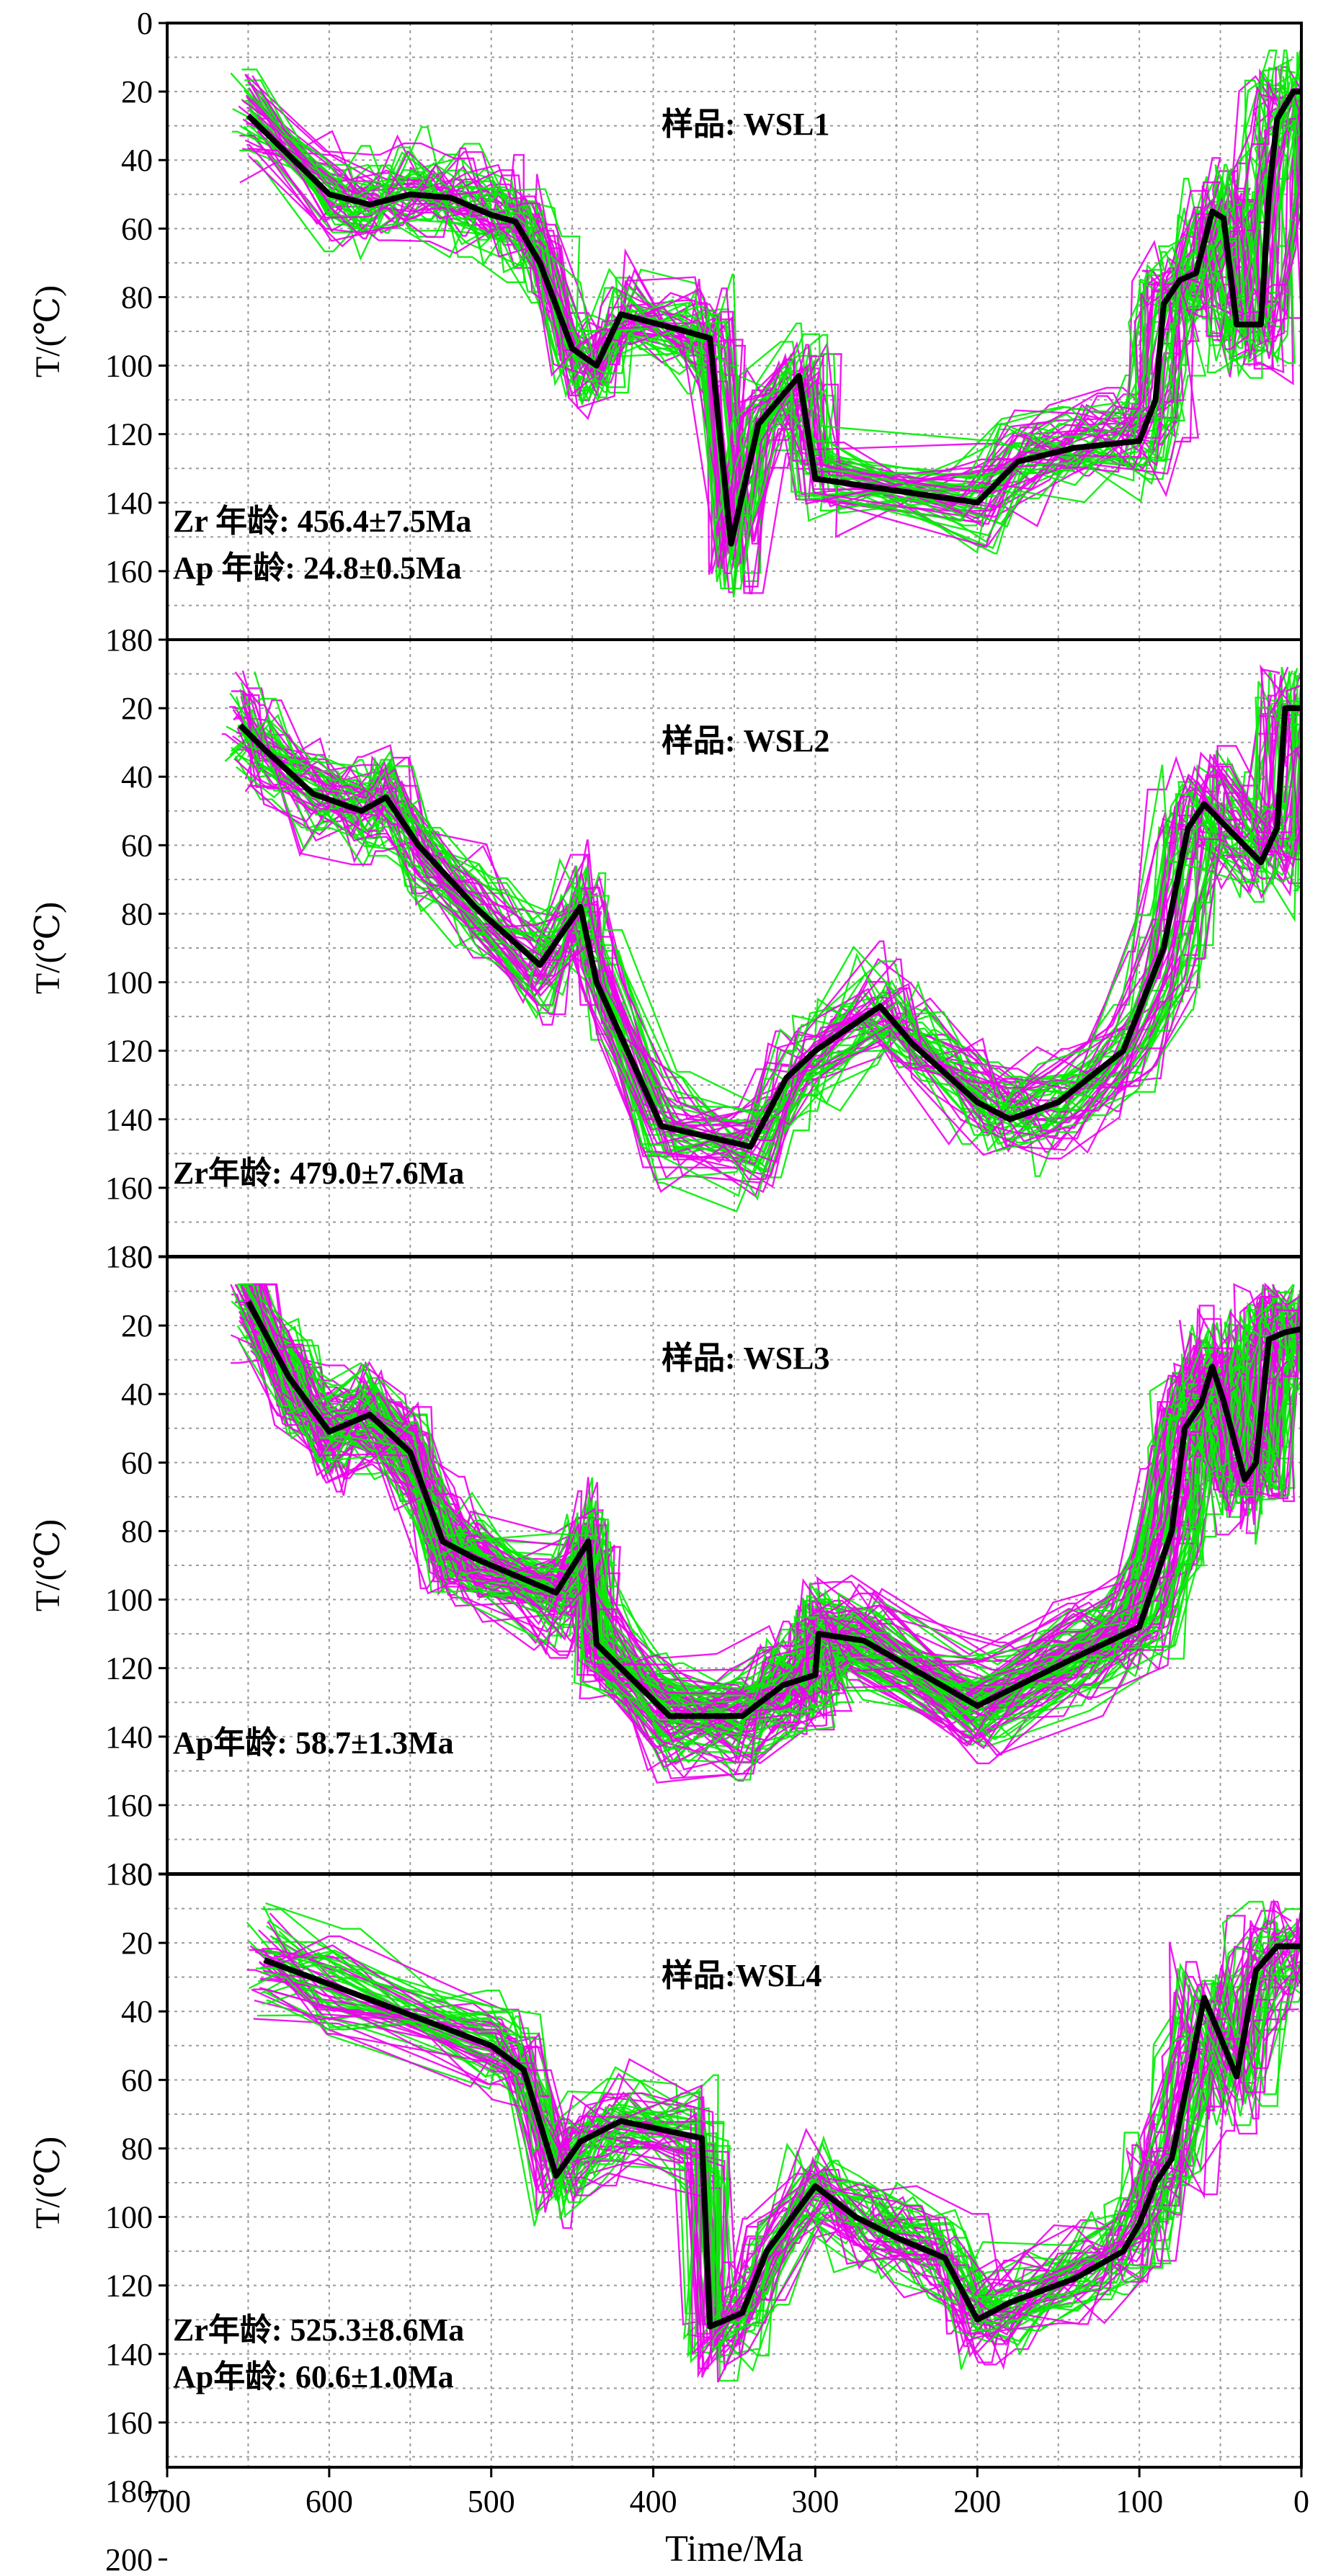 This screenshot has height=2576, width=1323. I want to click on x-tick-label: 700, so click(167, 2501).